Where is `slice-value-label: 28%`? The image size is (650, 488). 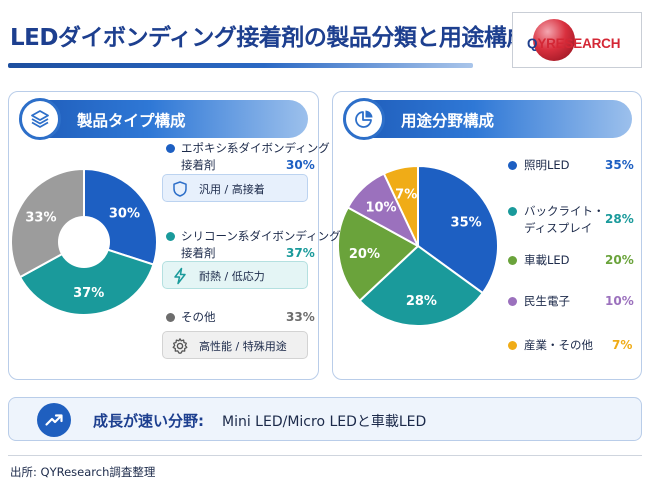 slice-value-label: 28% is located at coordinates (421, 301).